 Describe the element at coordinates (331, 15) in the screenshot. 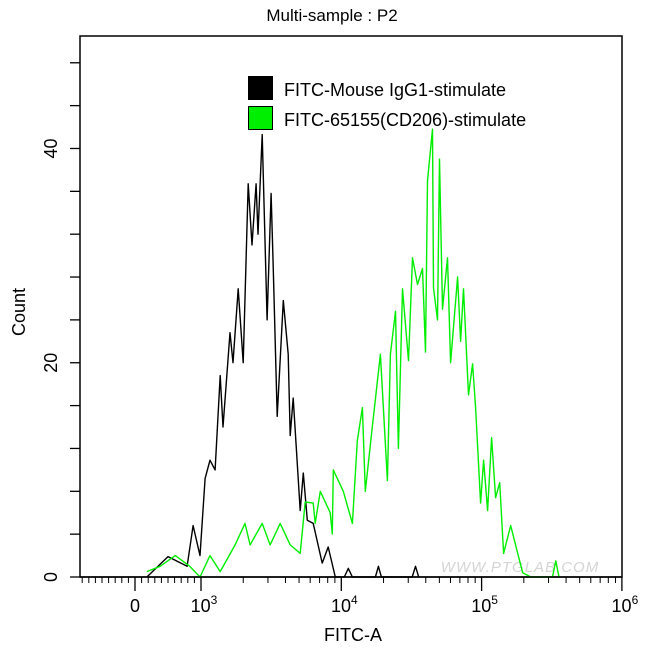

I see `chart-title: Multi-sample : P2` at that location.